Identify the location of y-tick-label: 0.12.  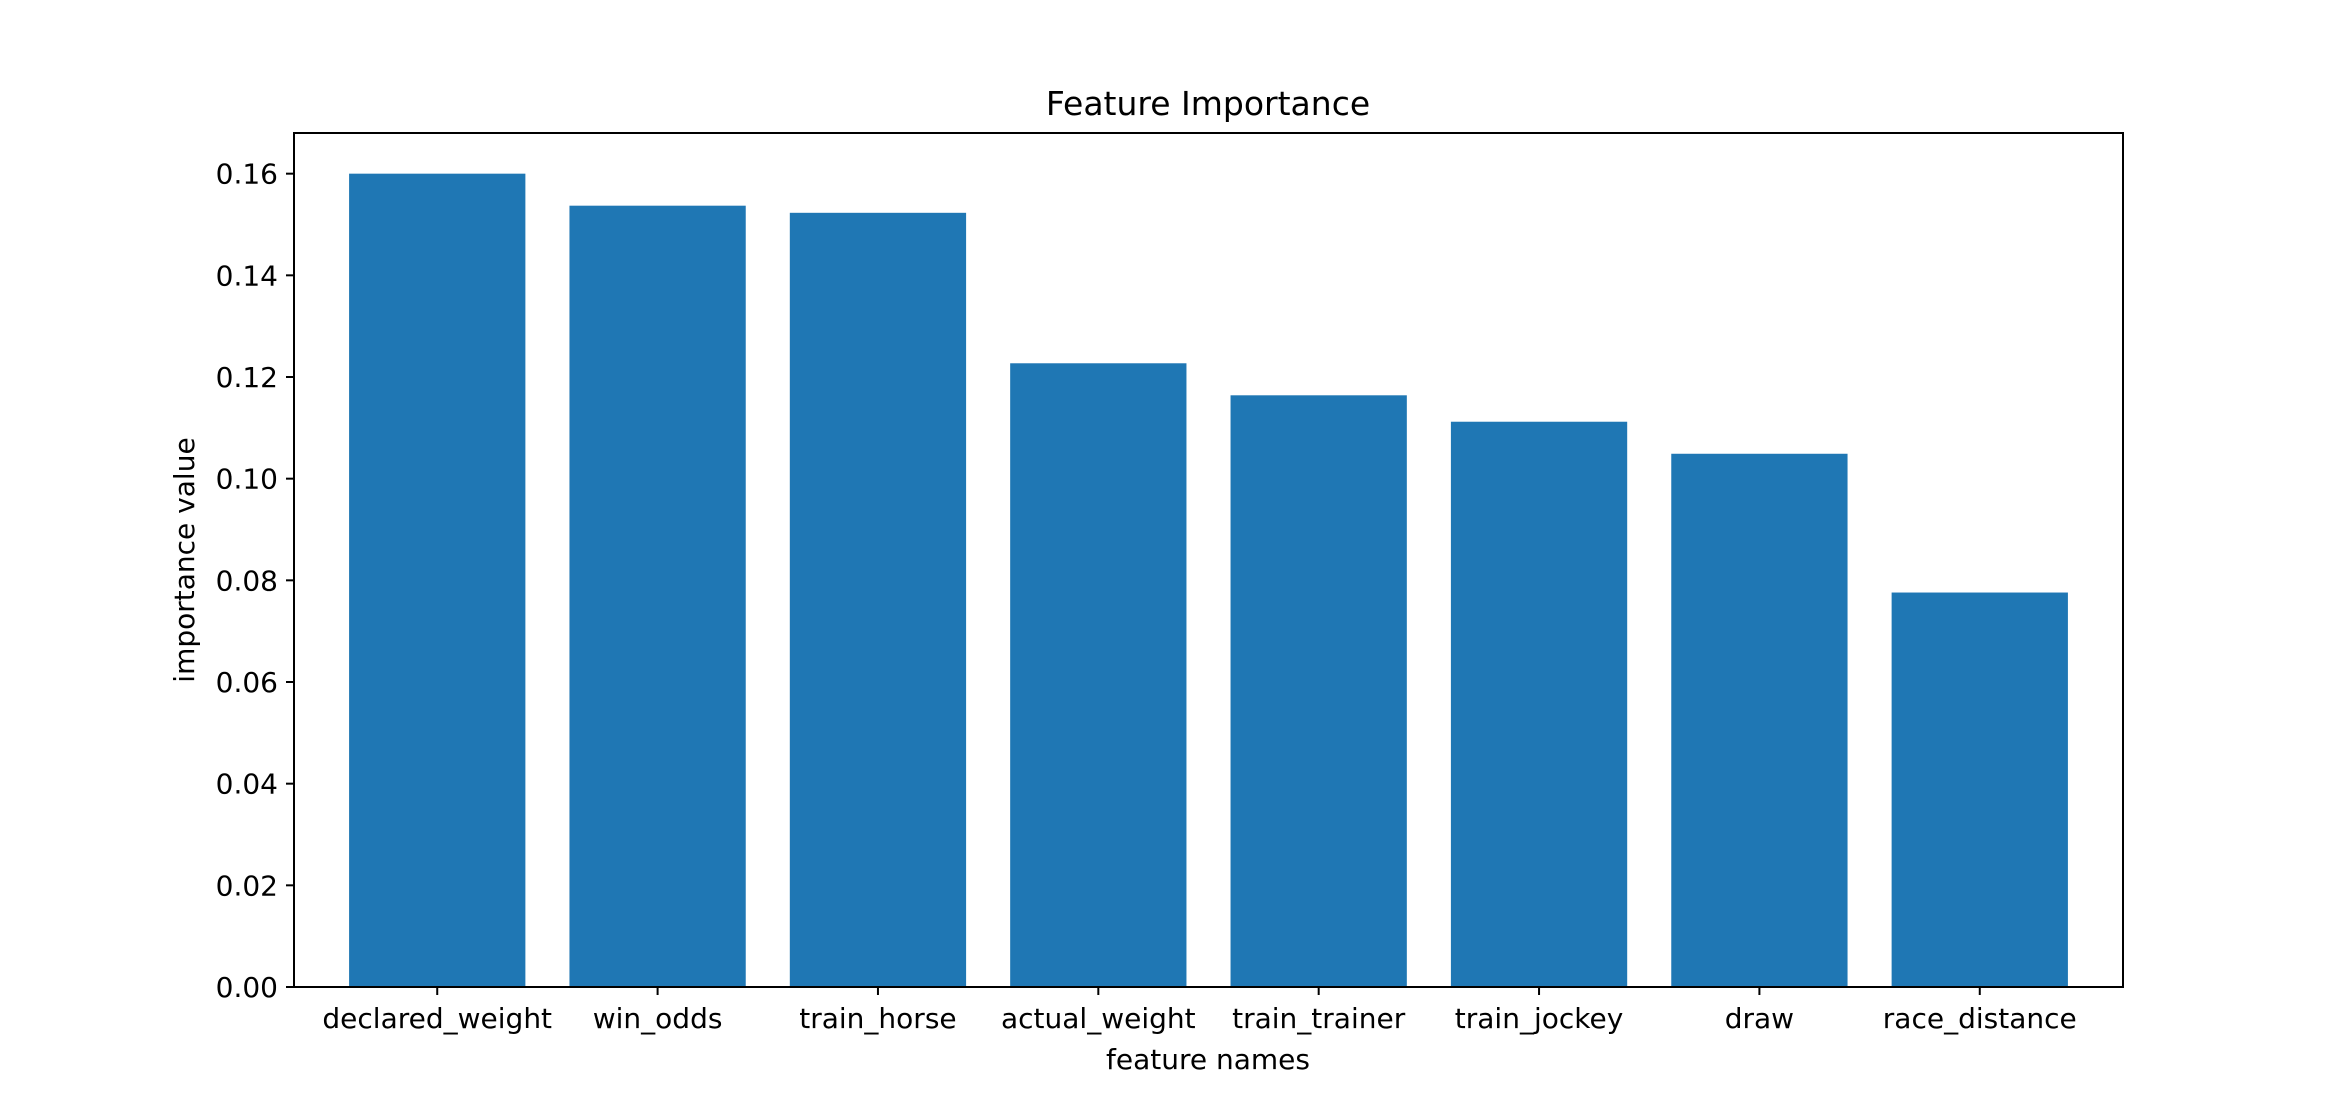
(247, 377).